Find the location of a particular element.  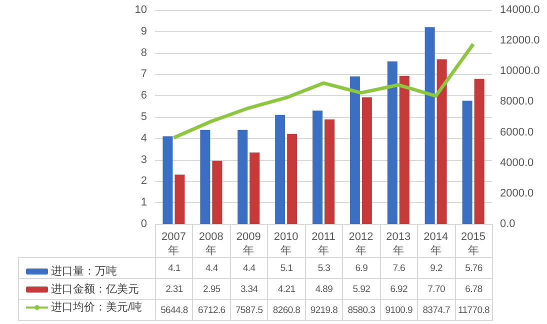

x-tick-label: 2007年 is located at coordinates (173, 244).